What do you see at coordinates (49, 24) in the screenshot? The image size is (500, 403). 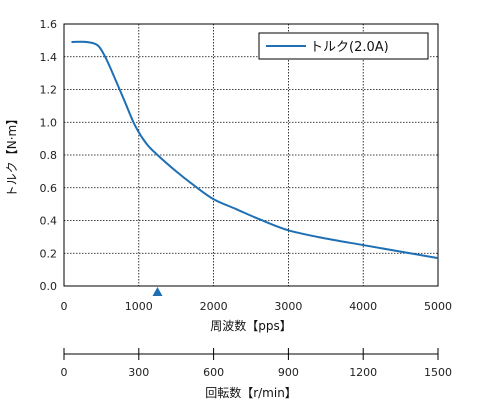 I see `y-tick-label: 1.6` at bounding box center [49, 24].